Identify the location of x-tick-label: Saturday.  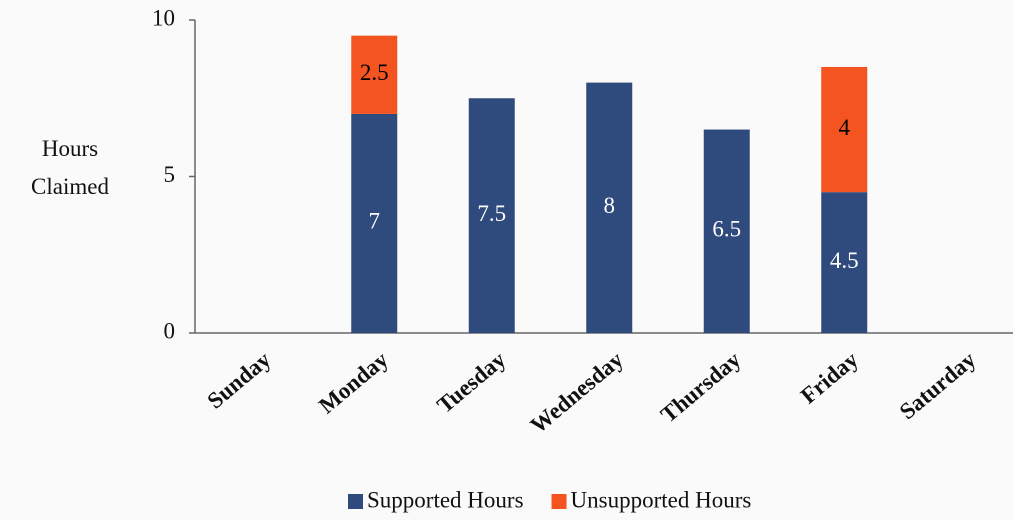
(938, 385).